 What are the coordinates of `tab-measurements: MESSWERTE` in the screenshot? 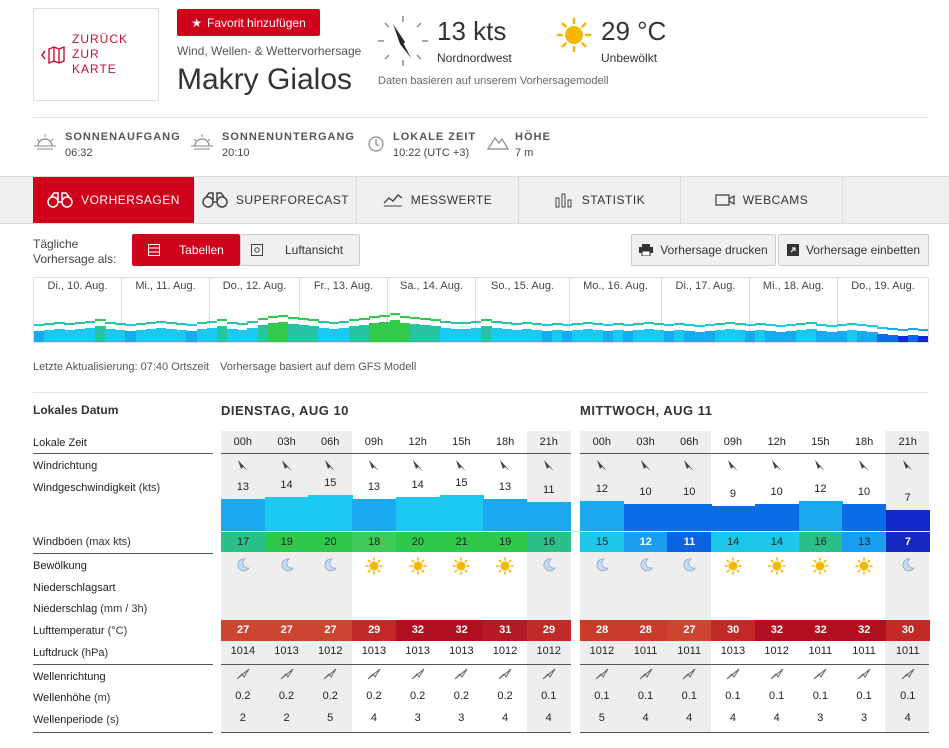 It's located at (438, 200).